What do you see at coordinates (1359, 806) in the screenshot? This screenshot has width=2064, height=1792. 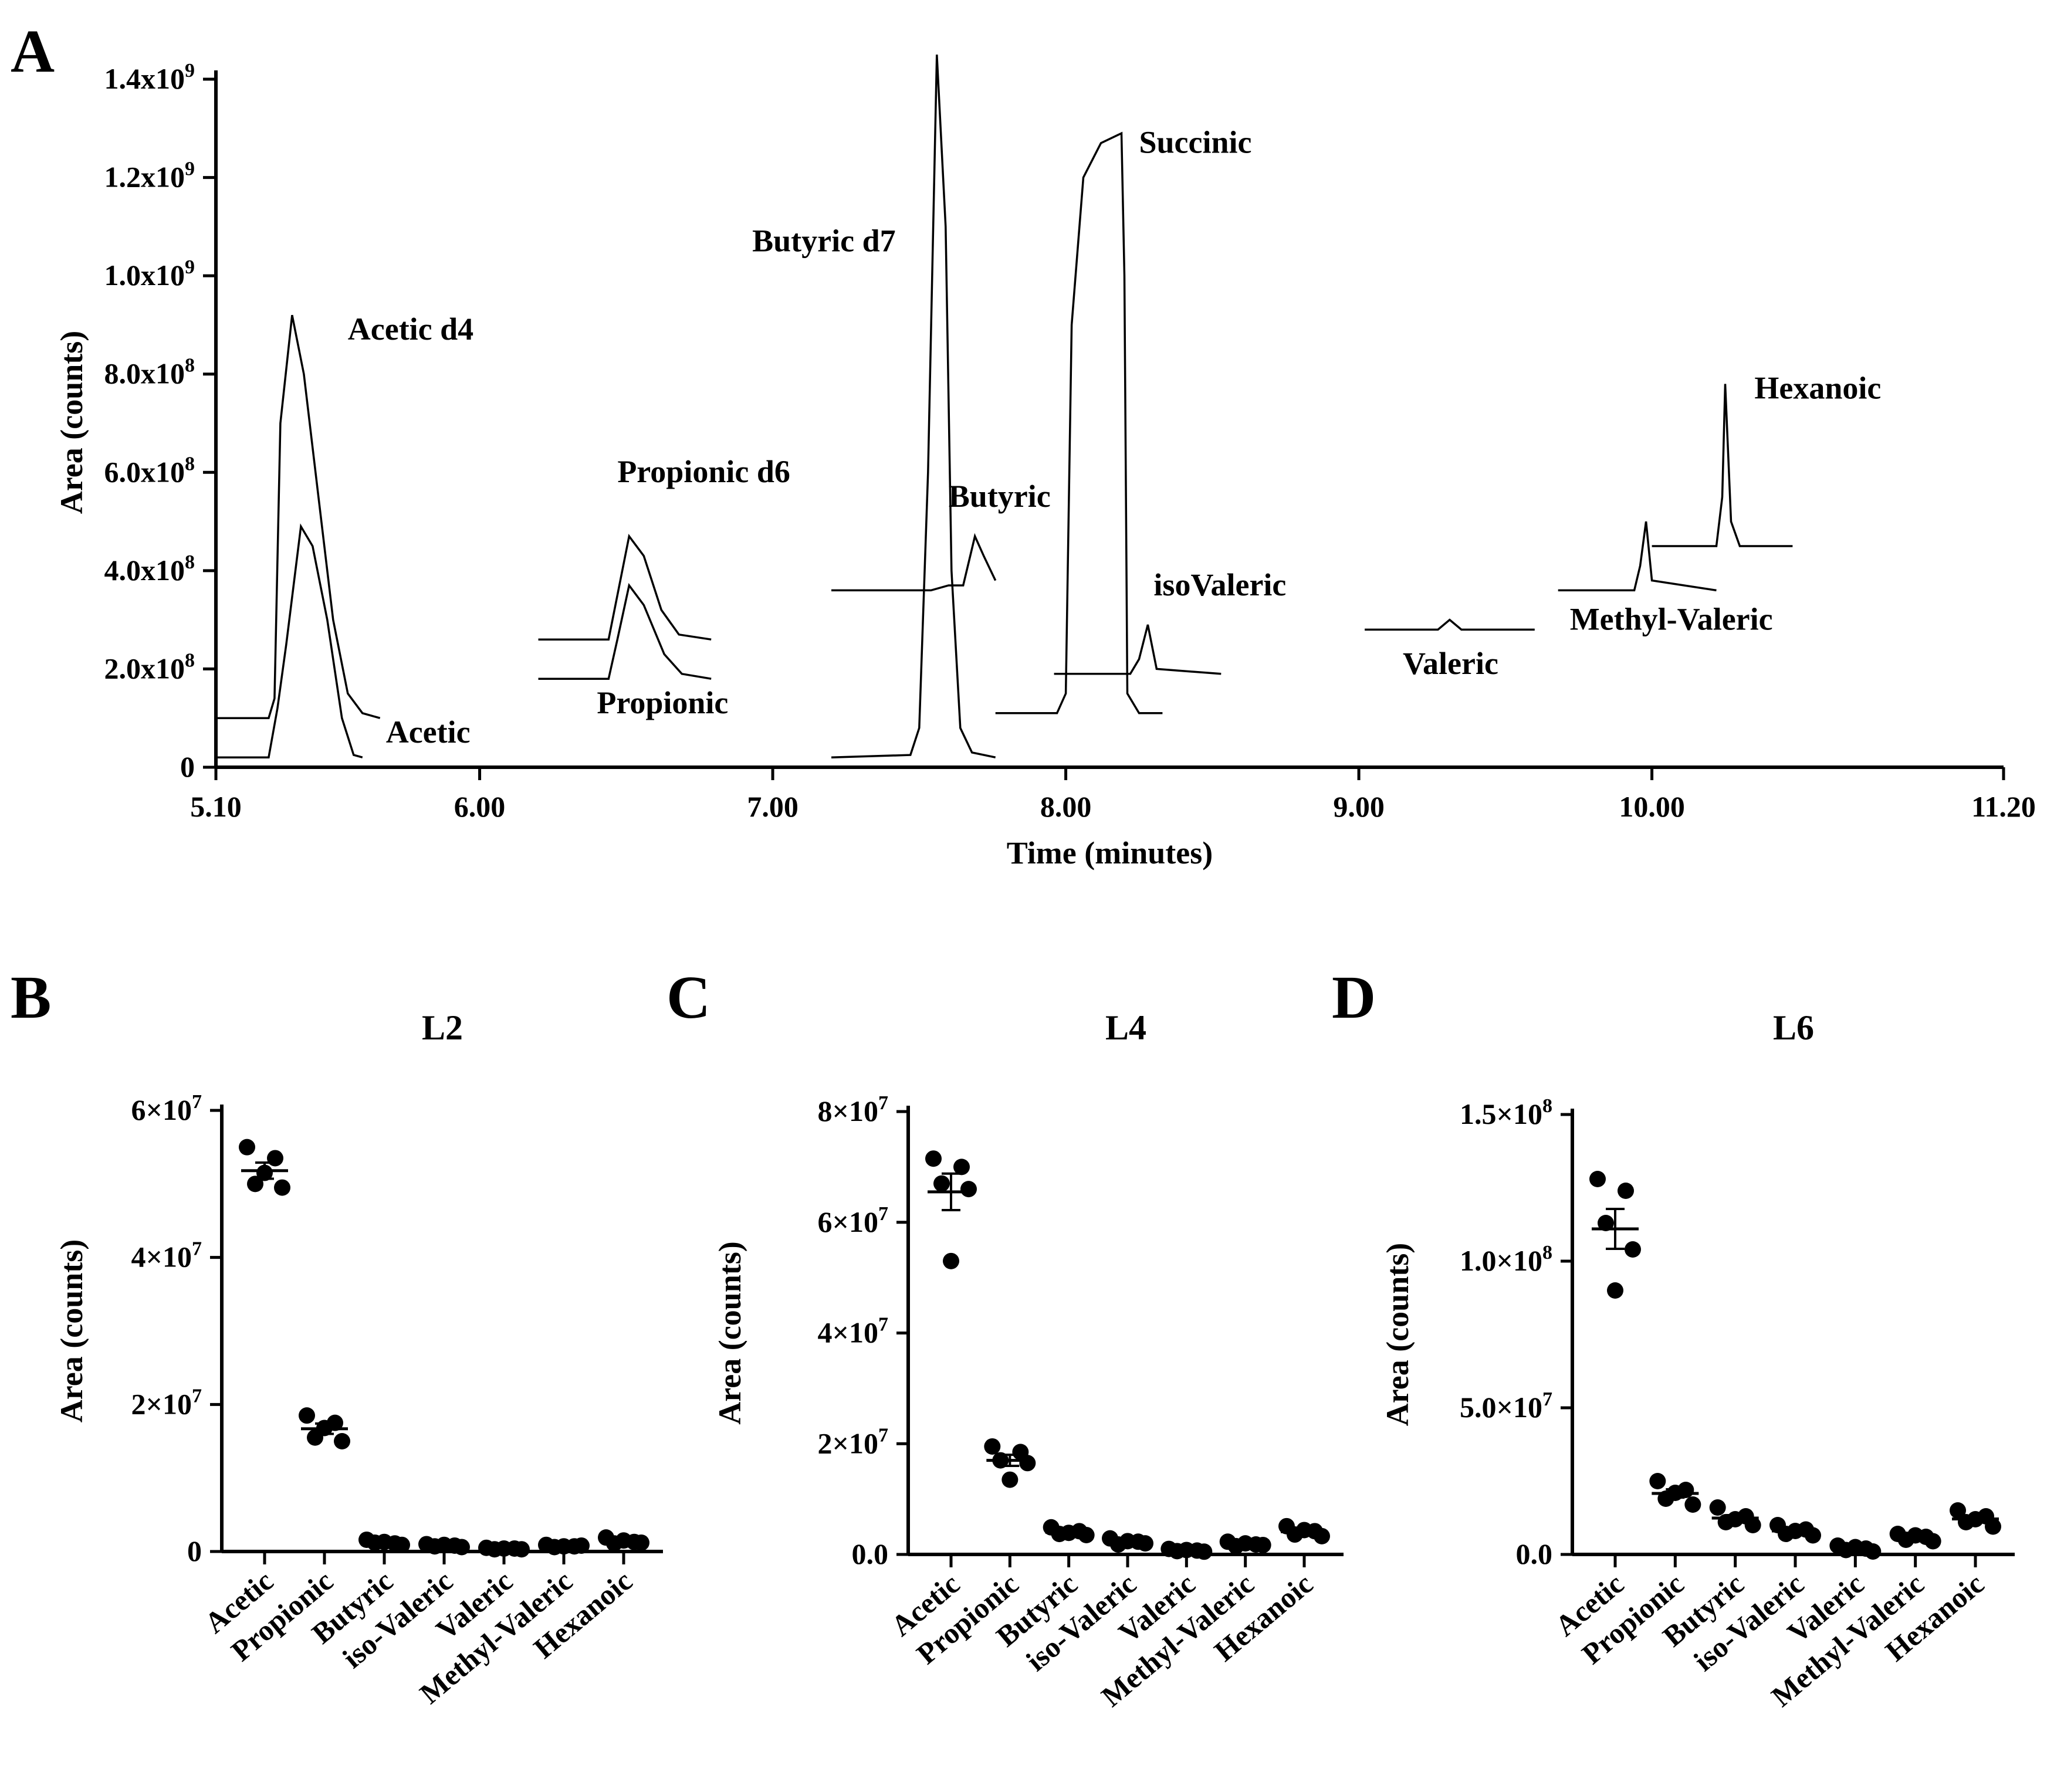 I see `x-tick-label: 9.00` at bounding box center [1359, 806].